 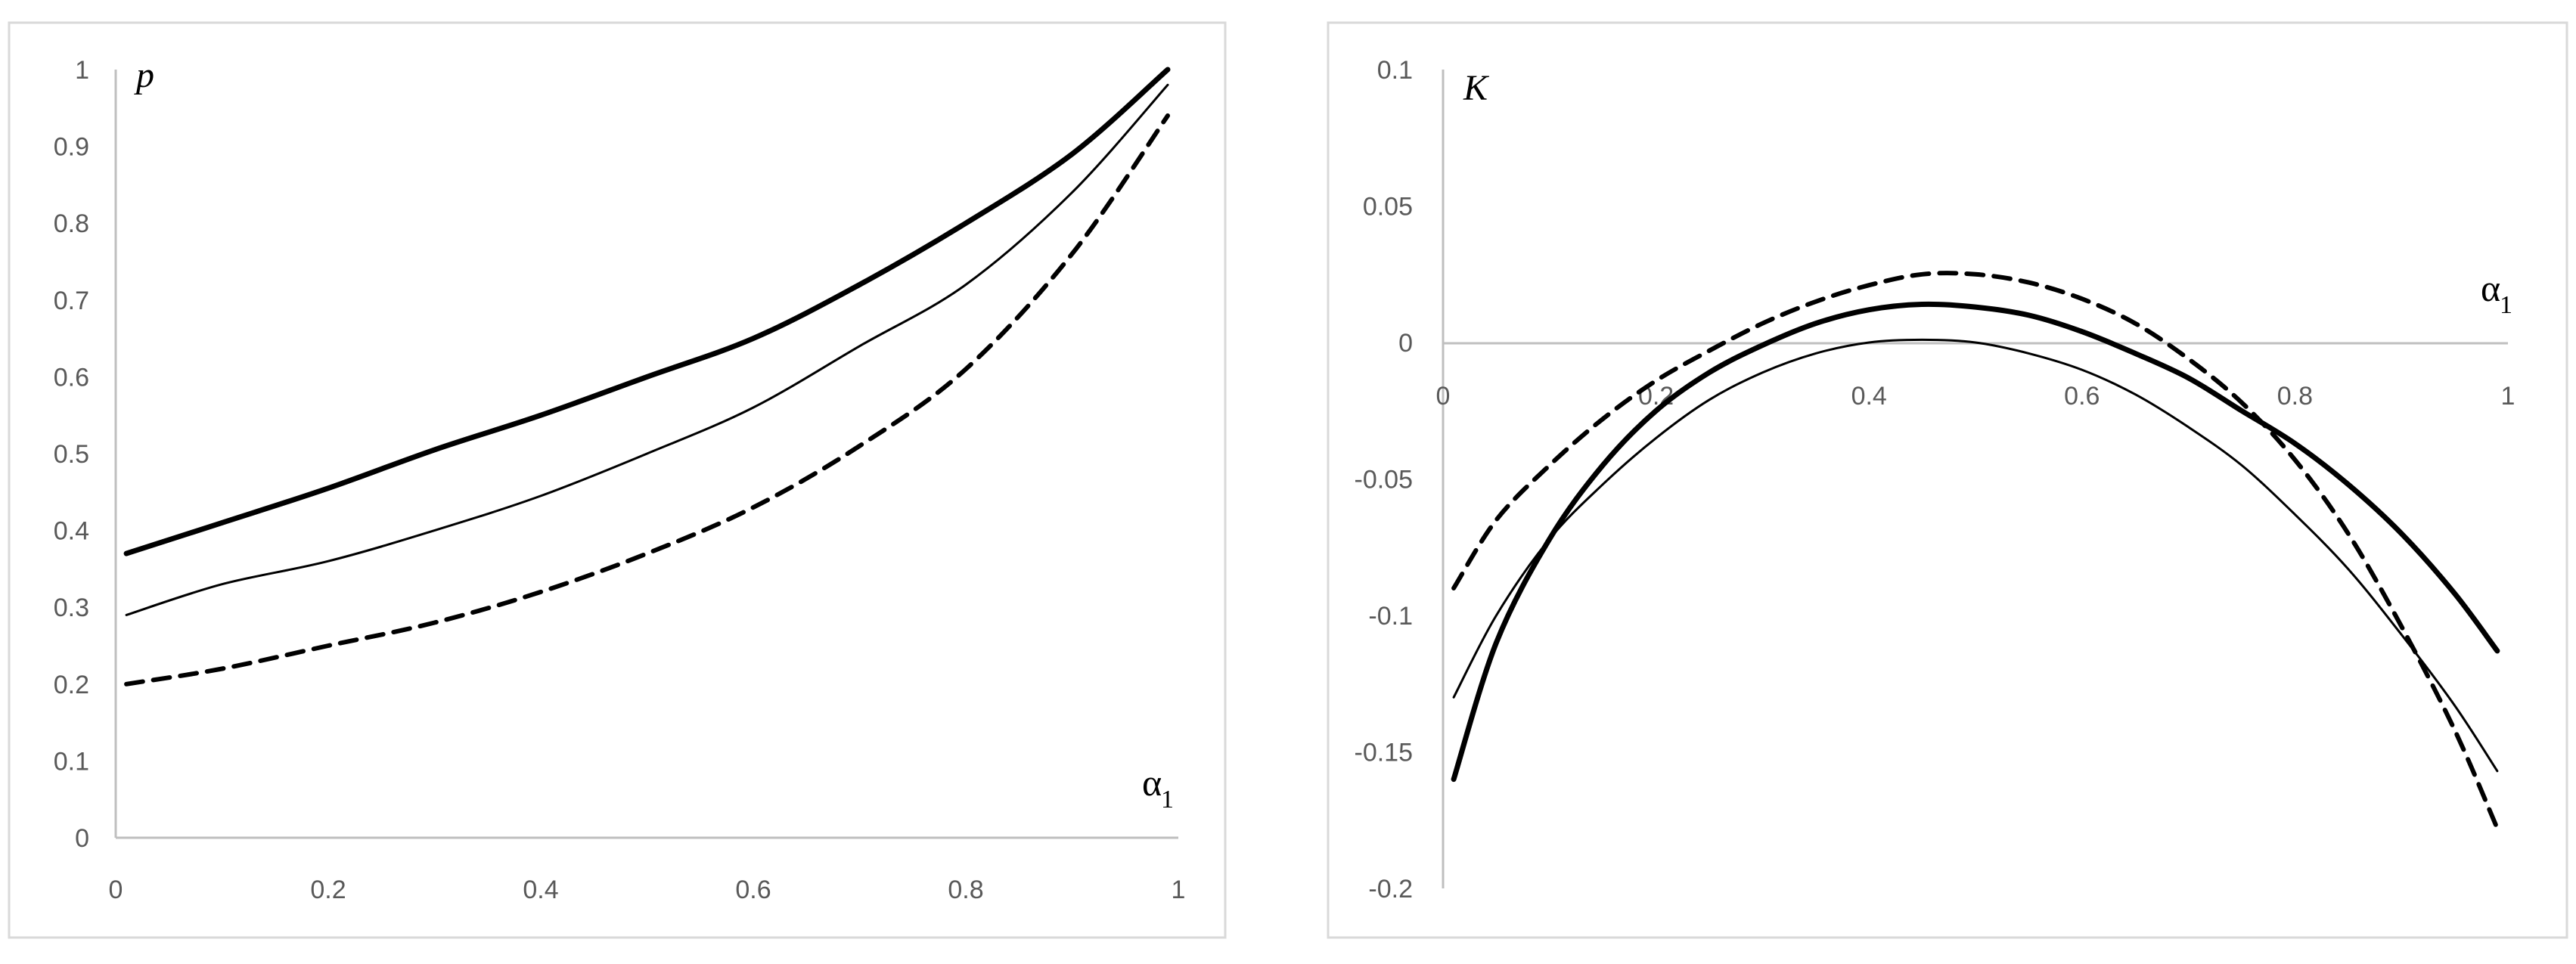 I want to click on y-tick-label: 0.2, so click(x=71, y=685).